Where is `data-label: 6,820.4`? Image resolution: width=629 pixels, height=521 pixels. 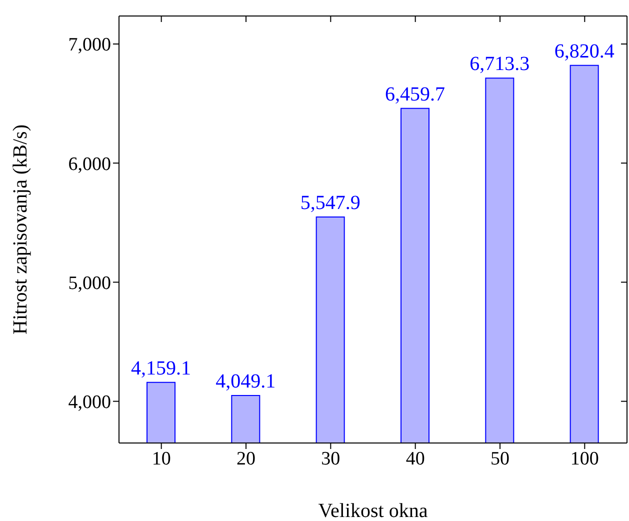
data-label: 6,820.4 is located at coordinates (584, 51).